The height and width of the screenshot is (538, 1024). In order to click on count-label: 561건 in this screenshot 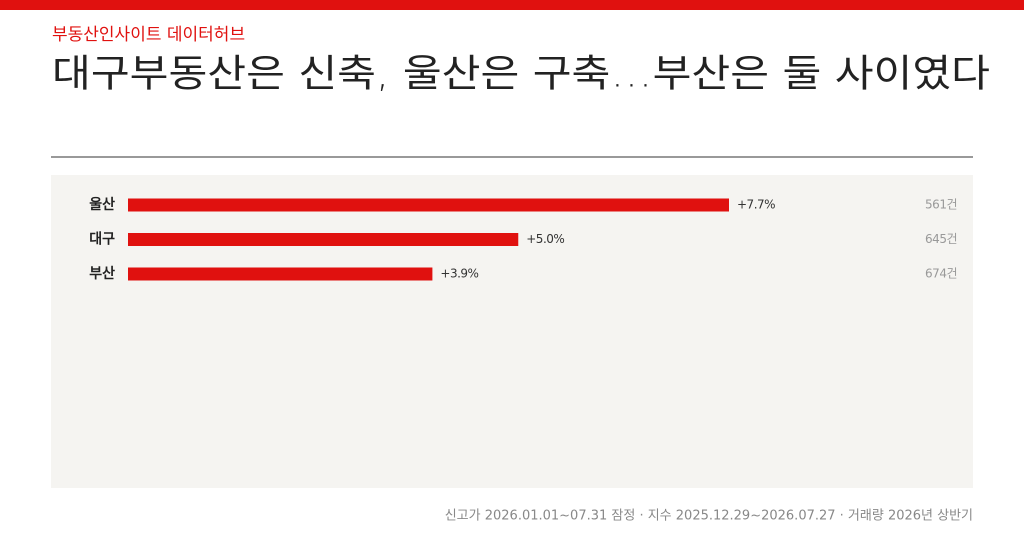, I will do `click(941, 205)`.